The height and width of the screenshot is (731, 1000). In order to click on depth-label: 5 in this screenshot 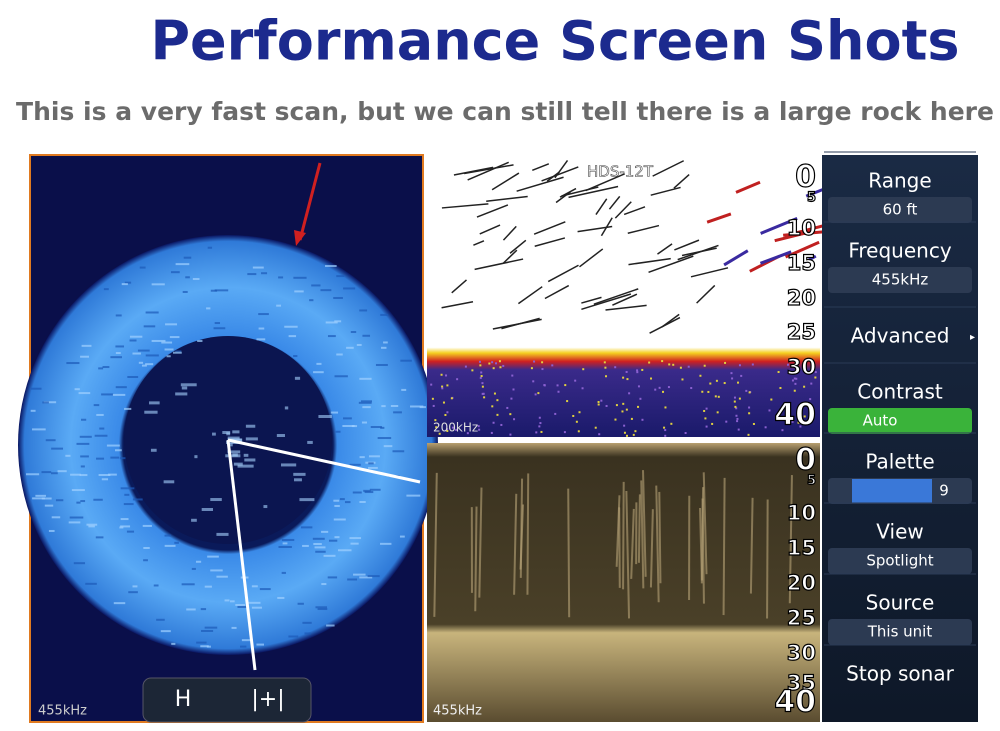, I will do `click(811, 198)`.